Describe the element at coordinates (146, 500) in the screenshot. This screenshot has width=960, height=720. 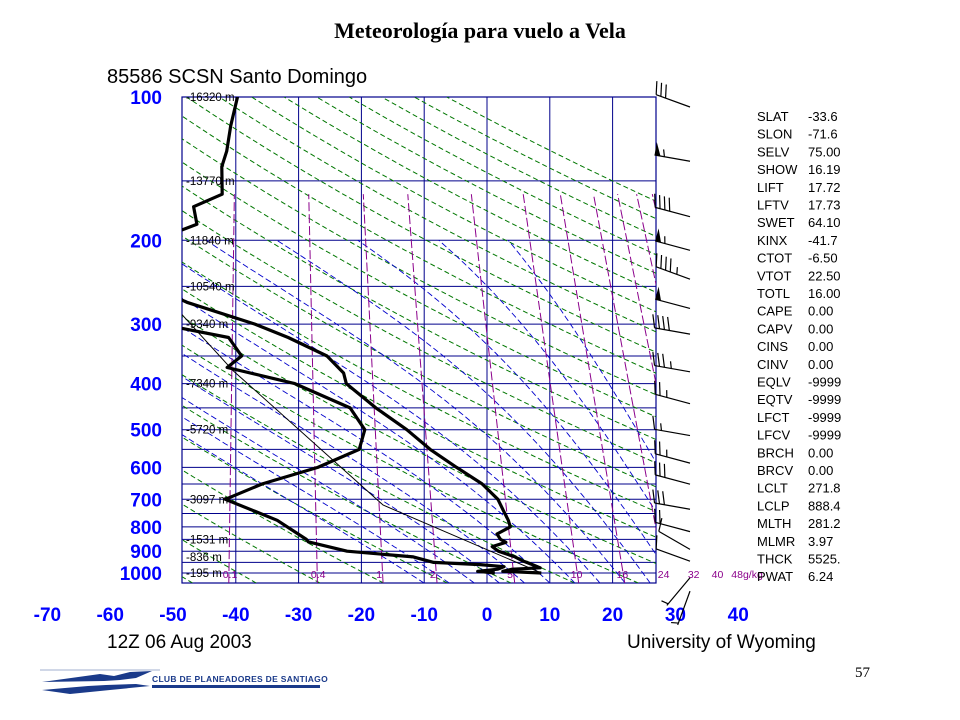
I see `pressure-tick-label: 700` at that location.